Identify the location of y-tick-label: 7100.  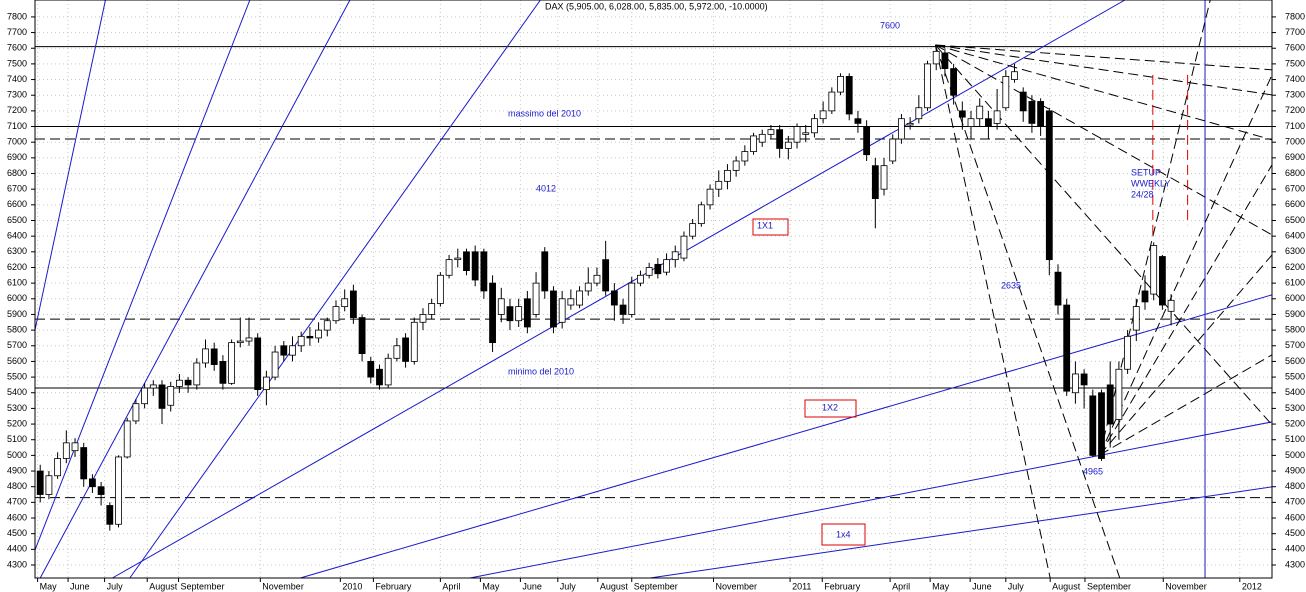
(17, 126).